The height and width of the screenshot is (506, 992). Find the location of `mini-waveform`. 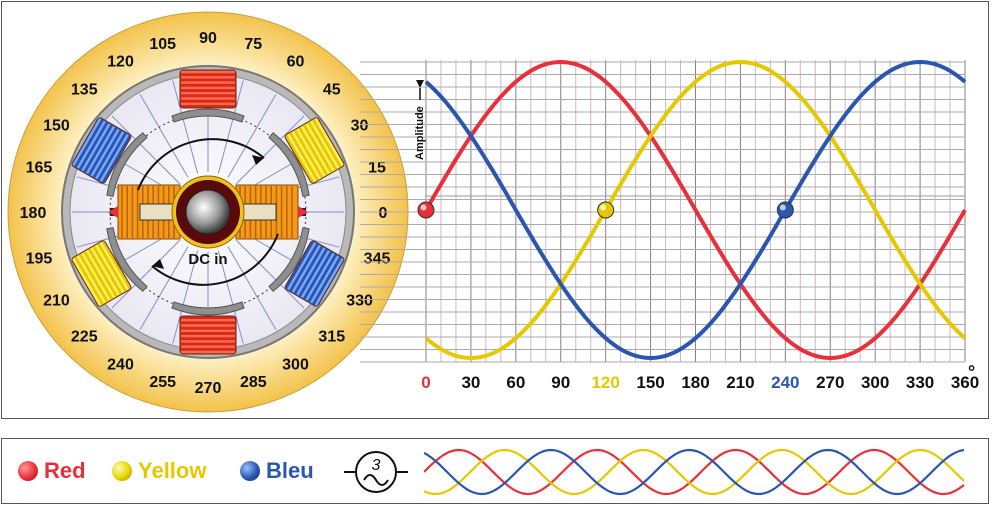

mini-waveform is located at coordinates (694, 472).